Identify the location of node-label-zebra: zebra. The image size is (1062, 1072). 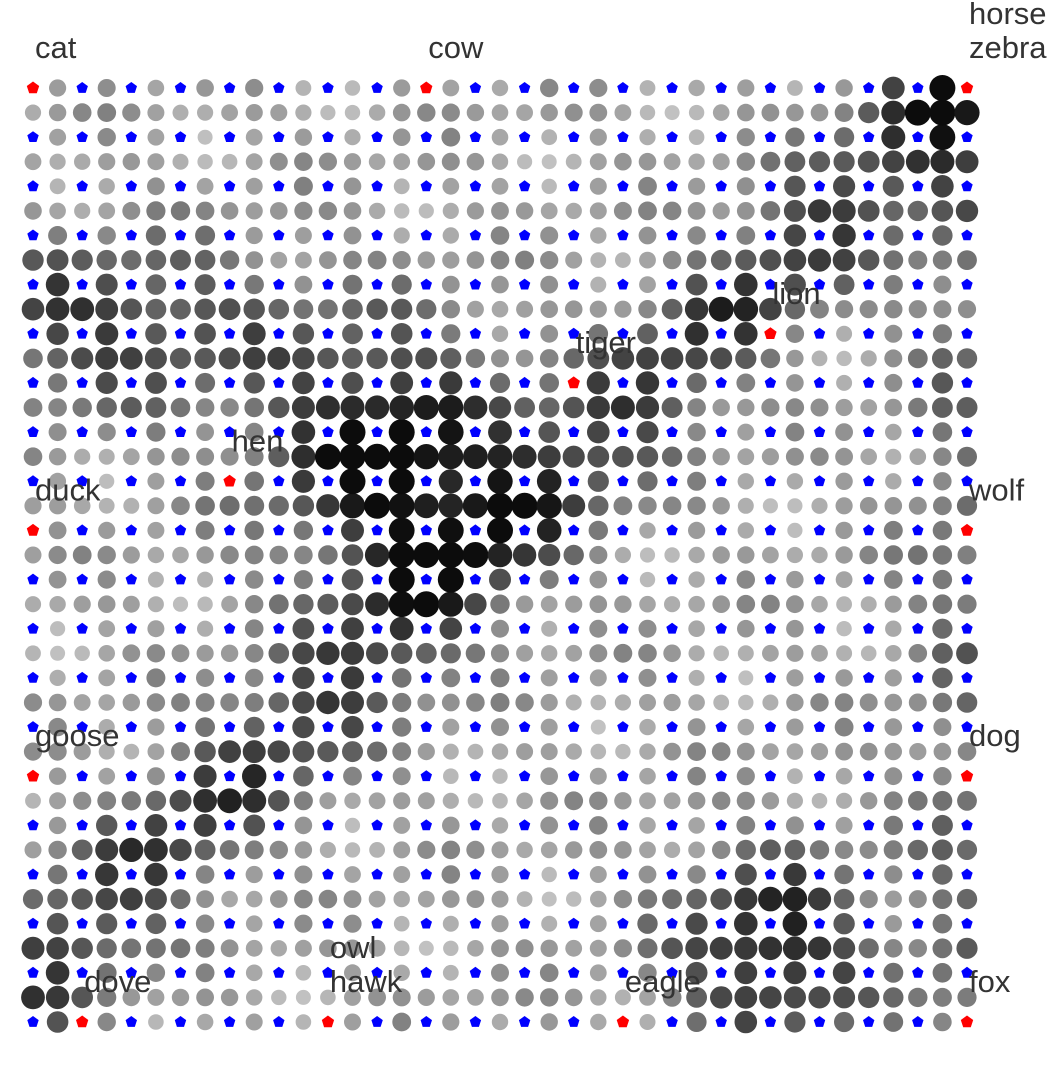
(1008, 47).